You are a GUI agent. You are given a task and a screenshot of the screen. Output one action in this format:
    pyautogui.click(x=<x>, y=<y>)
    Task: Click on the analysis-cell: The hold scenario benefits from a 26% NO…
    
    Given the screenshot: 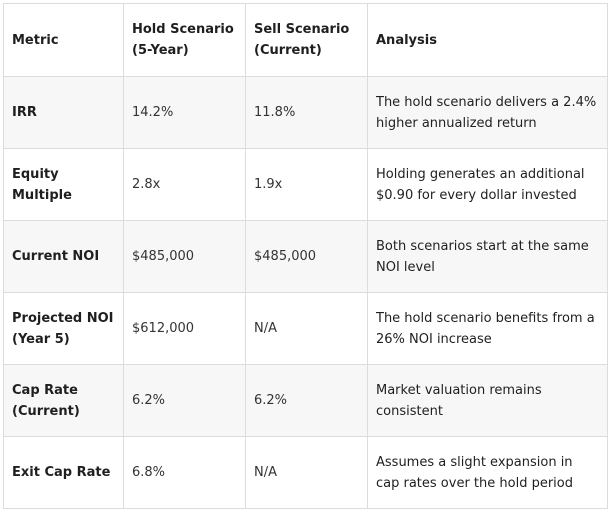 What is the action you would take?
    pyautogui.click(x=487, y=328)
    